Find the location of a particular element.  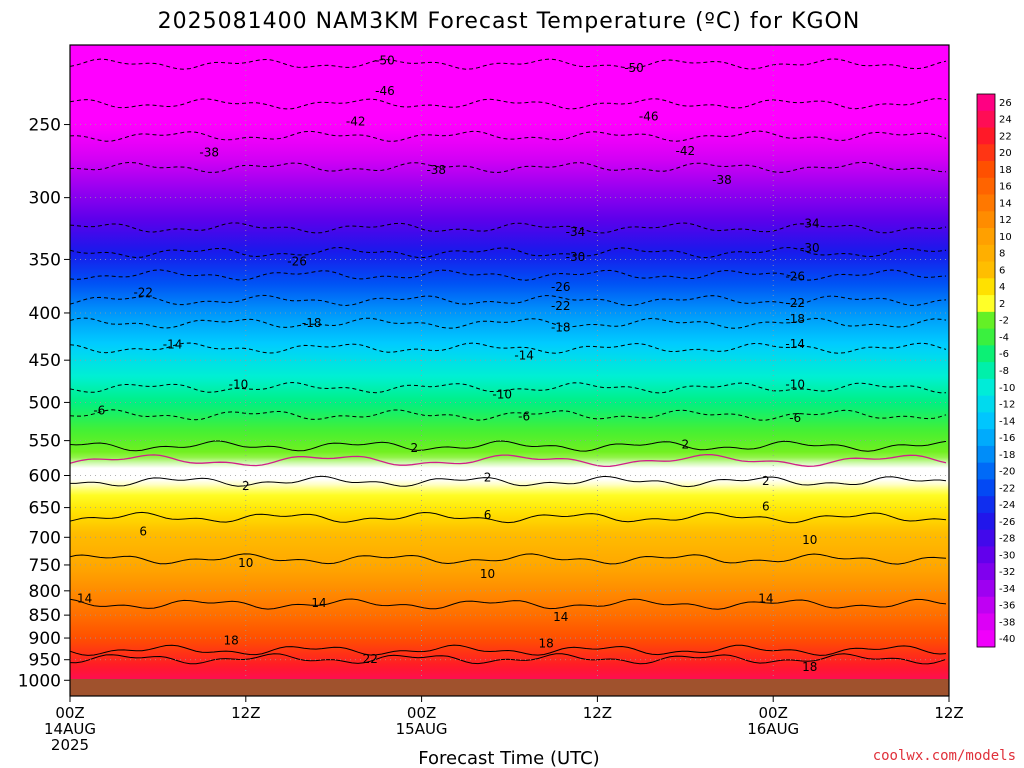

colorbar-tick-label: -24 is located at coordinates (1007, 505).